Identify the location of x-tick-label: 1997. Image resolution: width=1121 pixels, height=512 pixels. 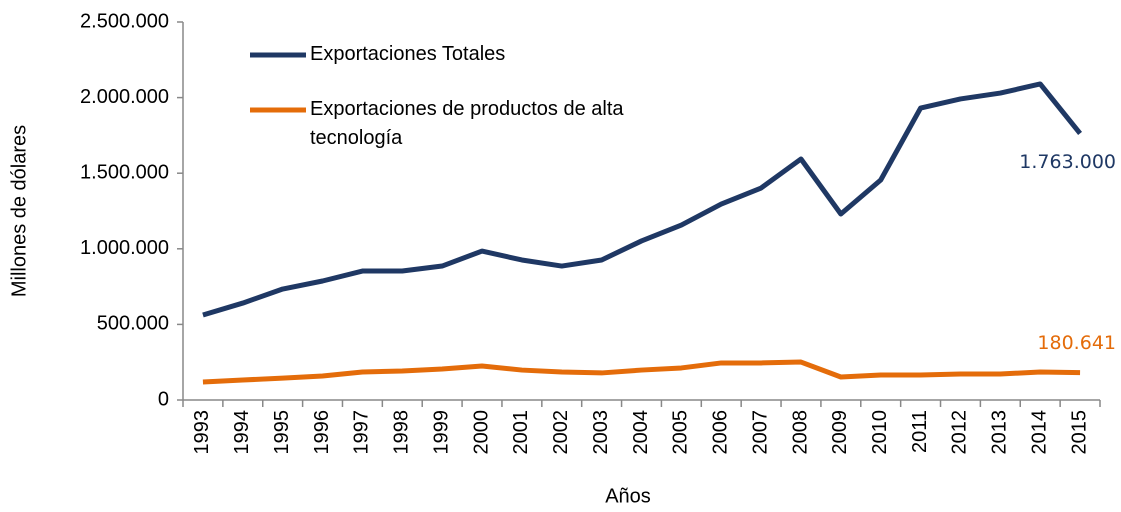
(362, 432).